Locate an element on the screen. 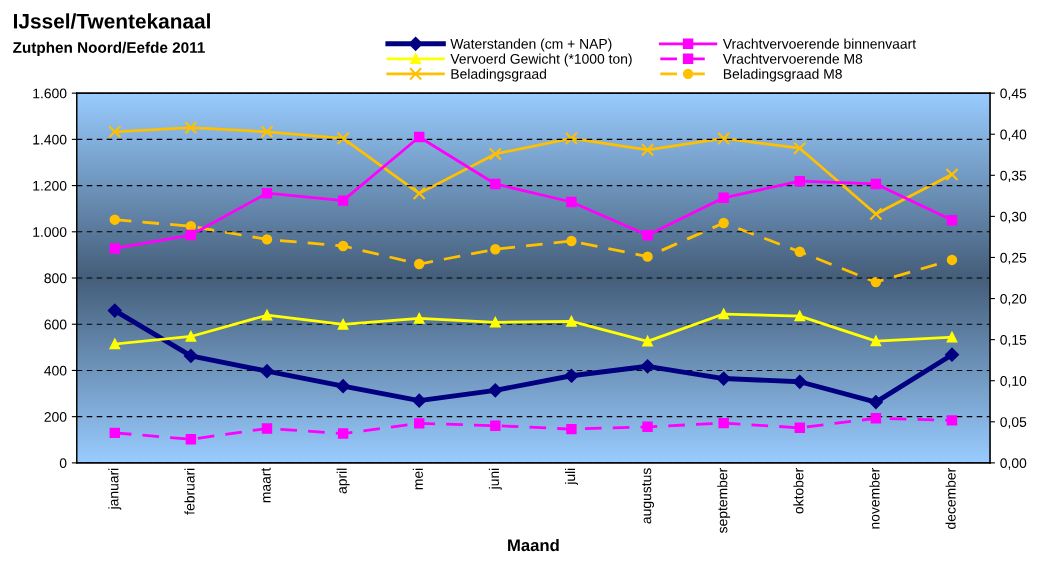 The image size is (1051, 575). x-tick-label: december is located at coordinates (950, 498).